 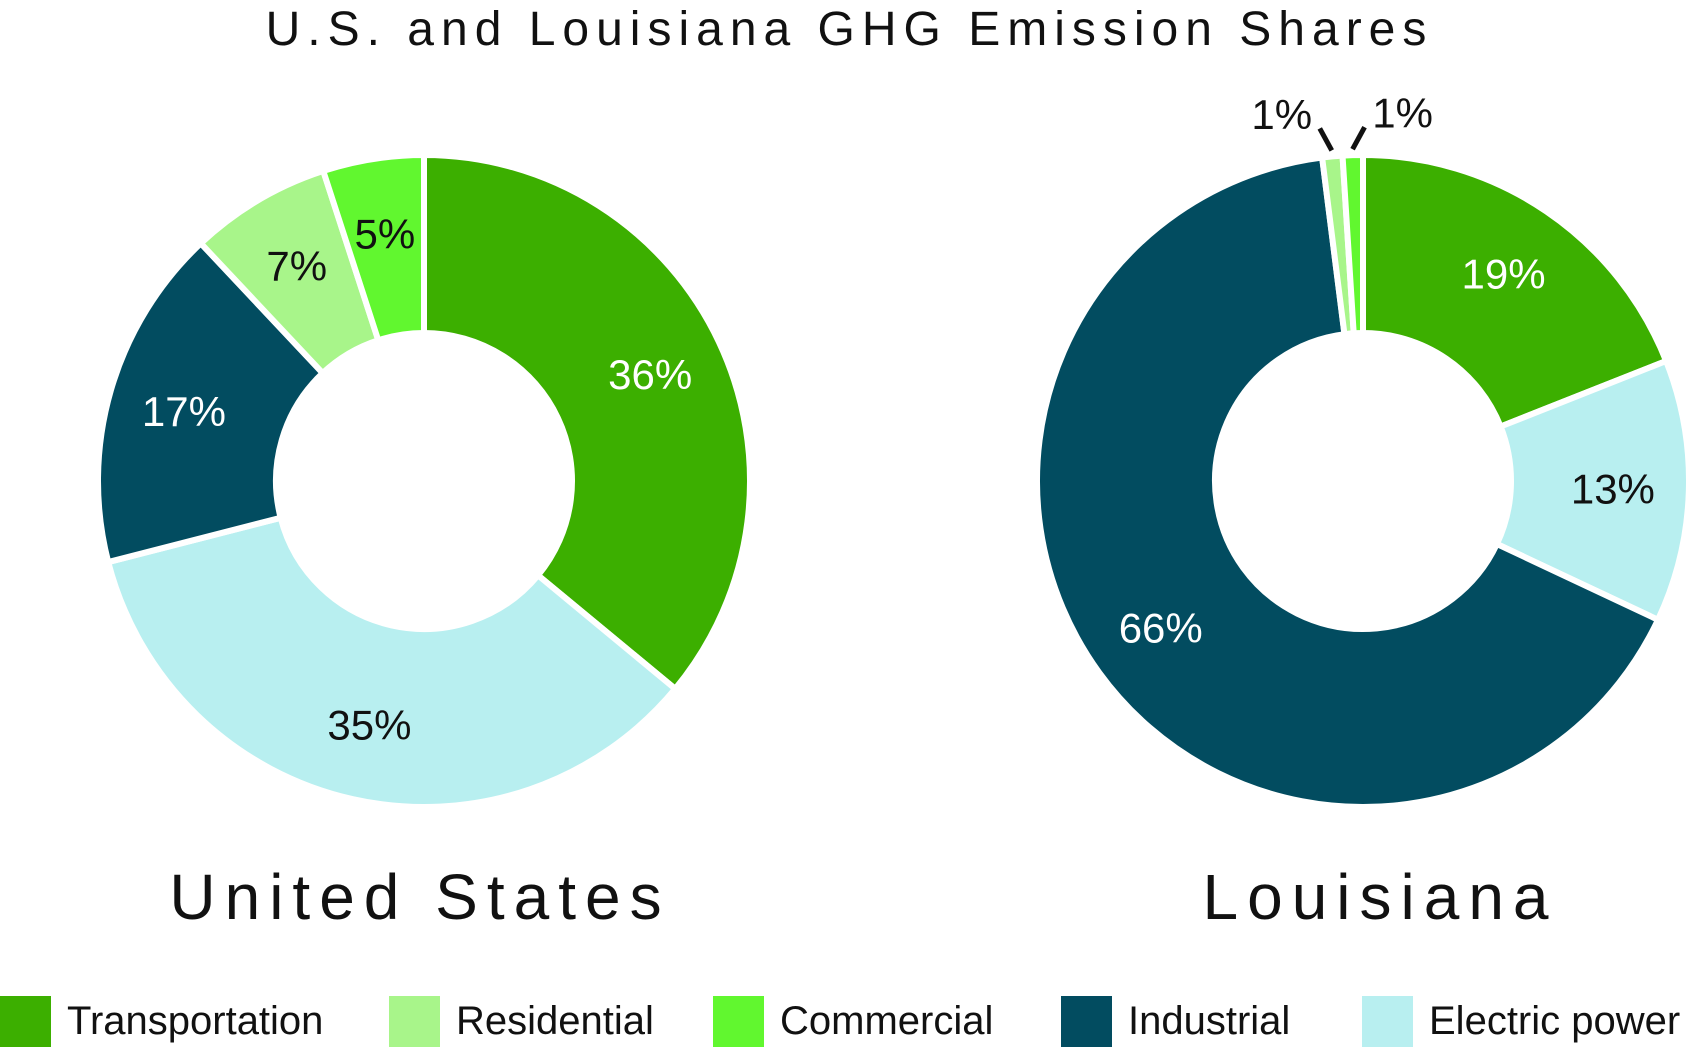 What do you see at coordinates (1402, 113) in the screenshot?
I see `slice-label-commercial: 1%` at bounding box center [1402, 113].